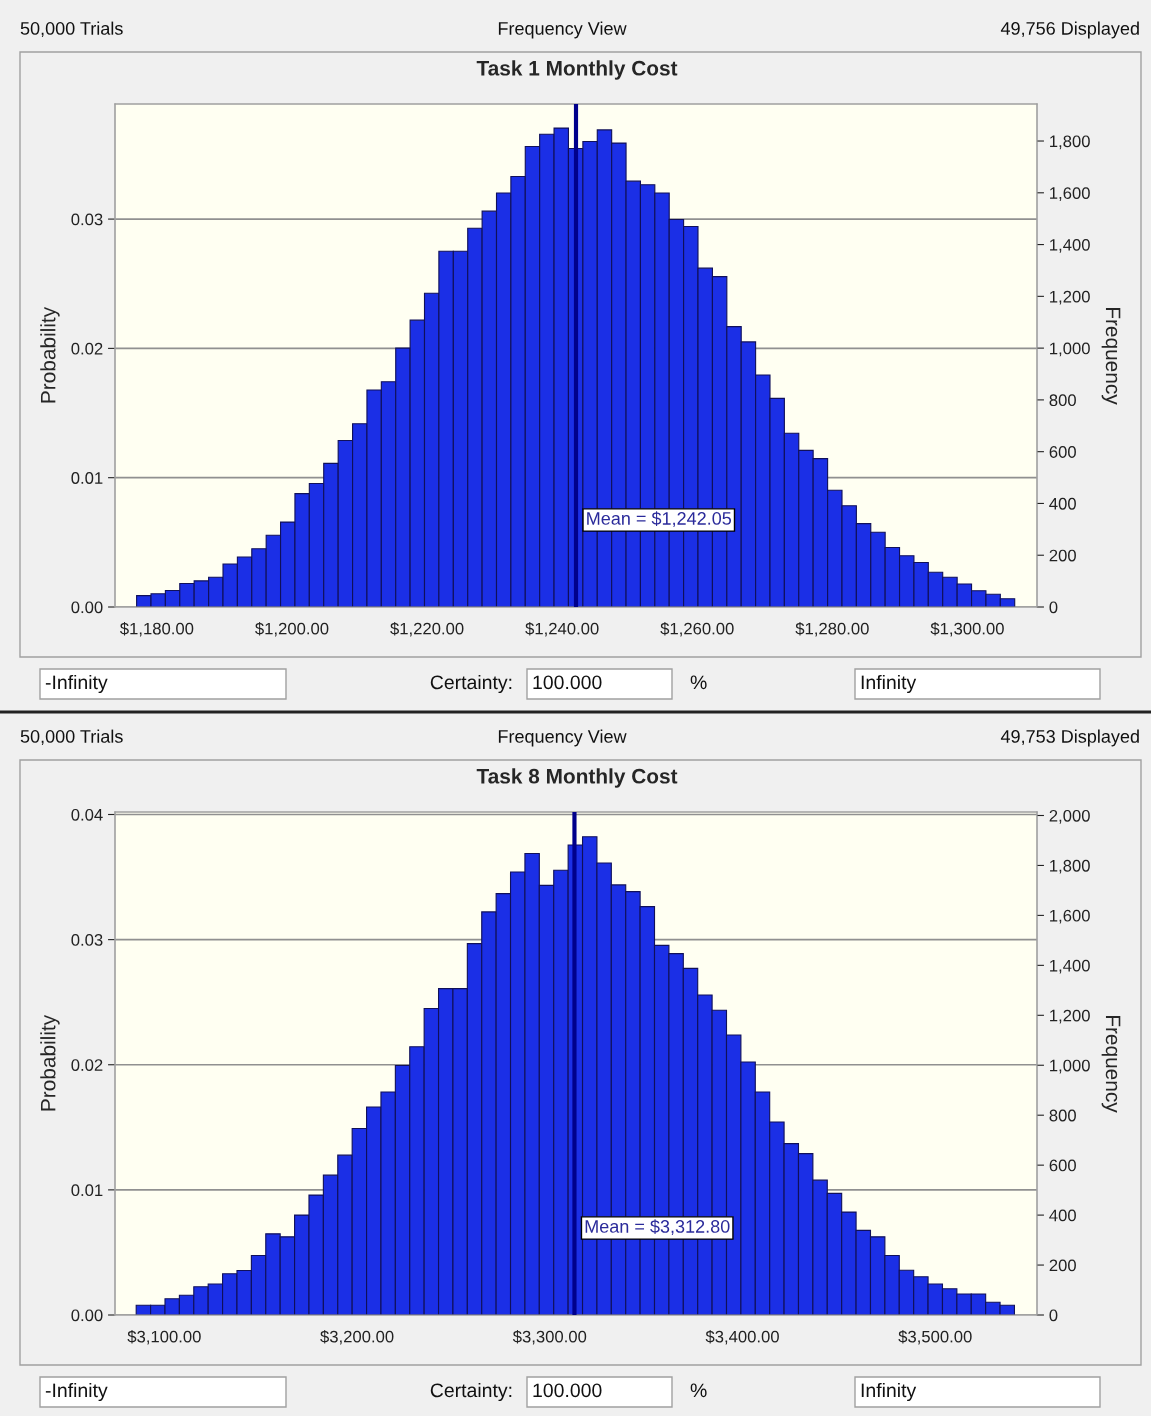 The image size is (1151, 1416). I want to click on text: 49,753 Displayed, so click(1069, 738).